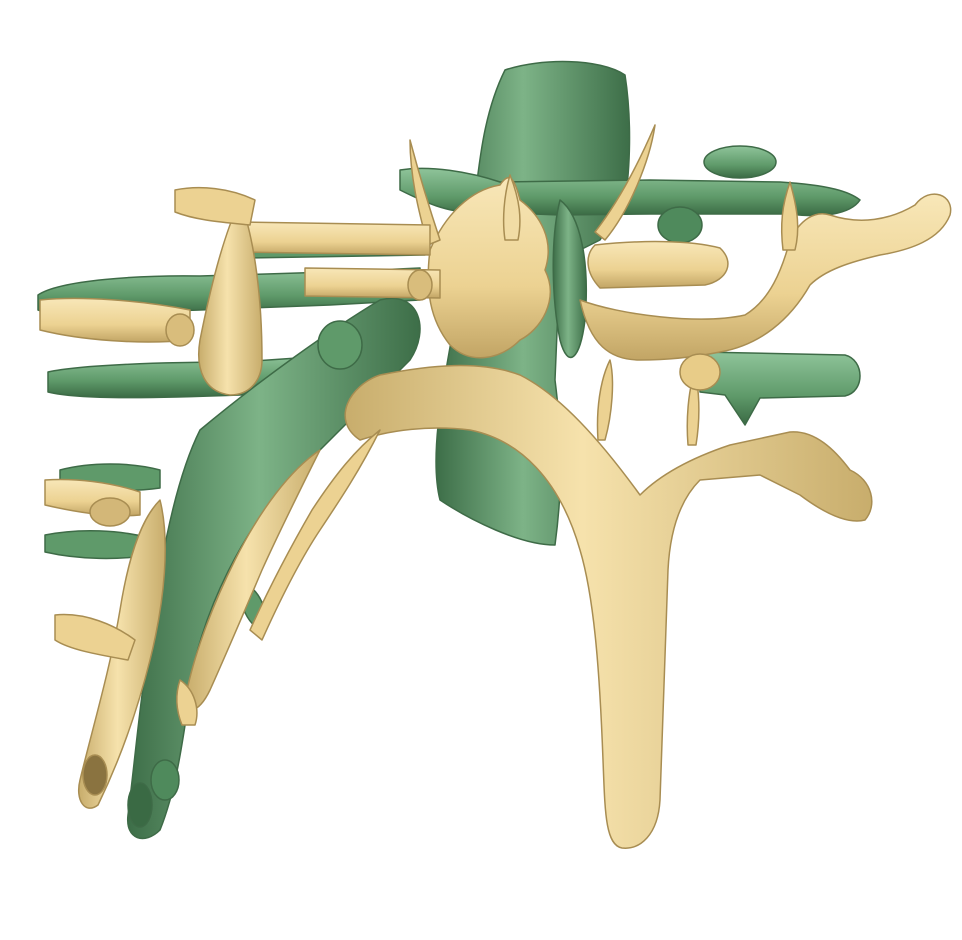 The image size is (962, 940). I want to click on tan-left-trunk, so click(230, 297).